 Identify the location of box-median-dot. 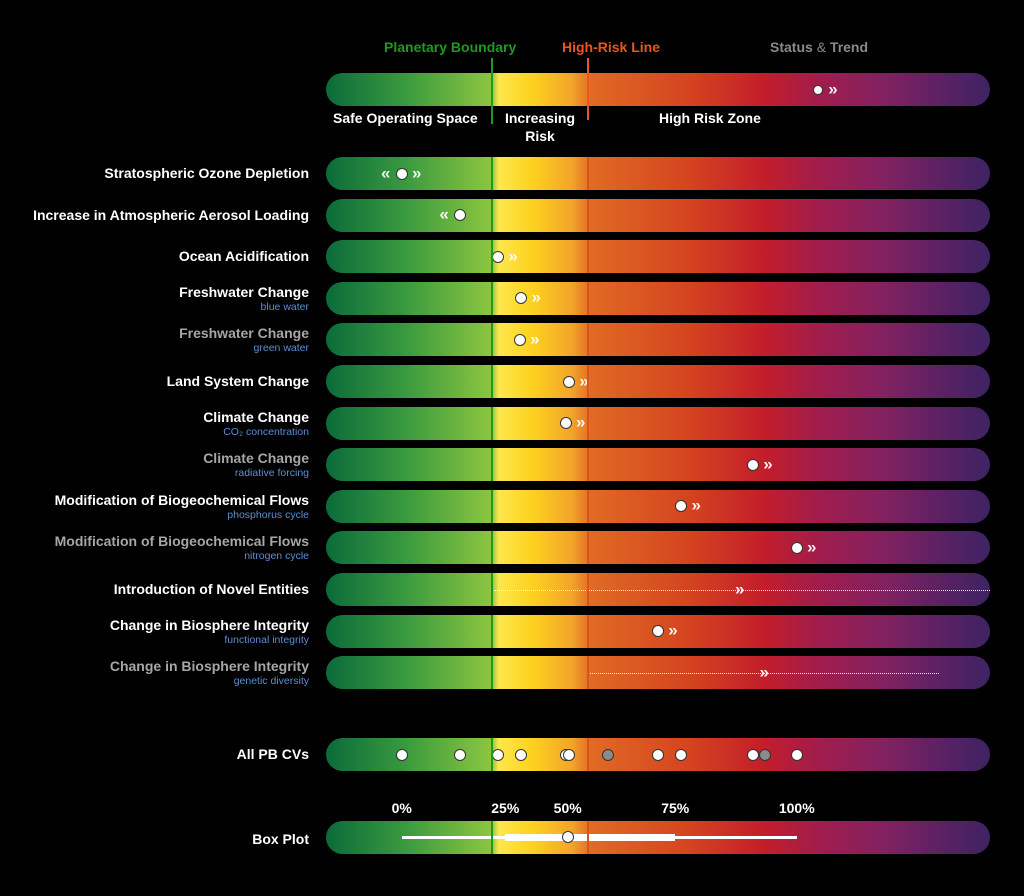
(567, 837).